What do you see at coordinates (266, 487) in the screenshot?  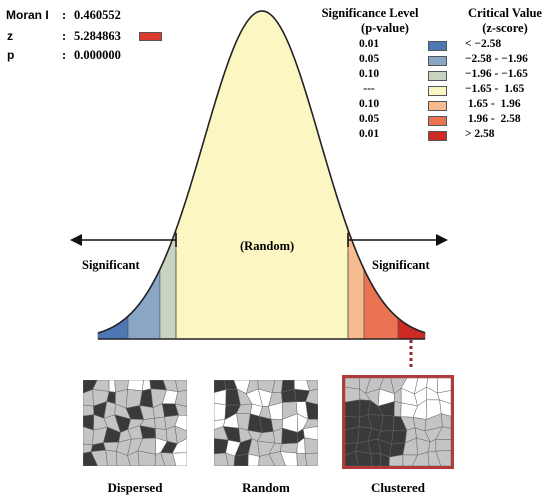 I see `map-caption-random: Random` at bounding box center [266, 487].